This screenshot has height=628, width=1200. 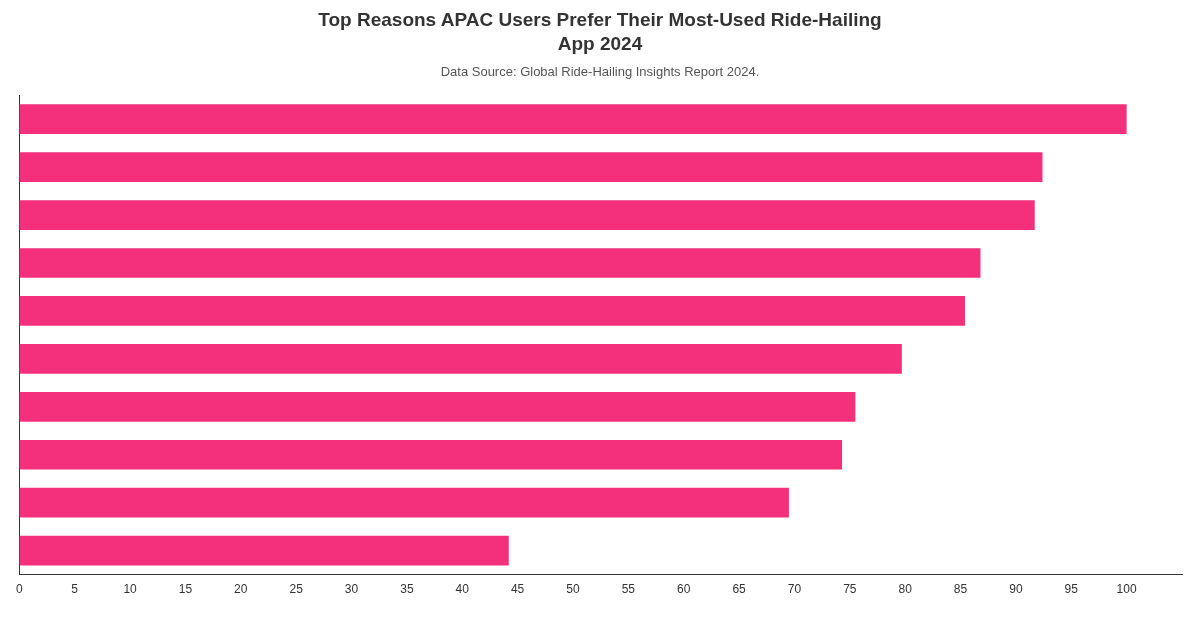 I want to click on x-tick-label: 60, so click(x=684, y=589).